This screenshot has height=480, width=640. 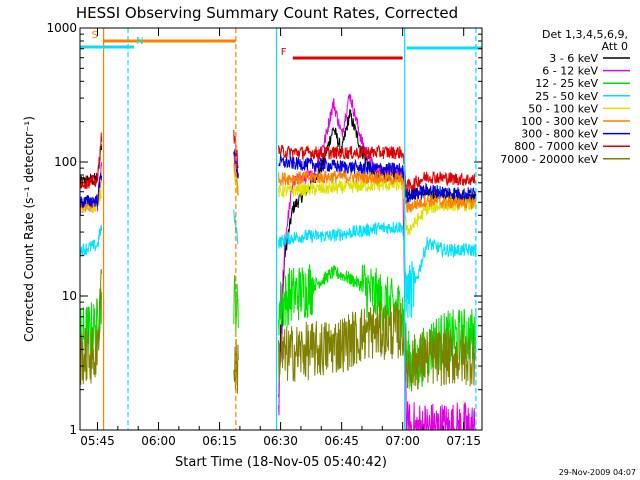 I want to click on legend-label: 12 - 25 keV, so click(x=566, y=83).